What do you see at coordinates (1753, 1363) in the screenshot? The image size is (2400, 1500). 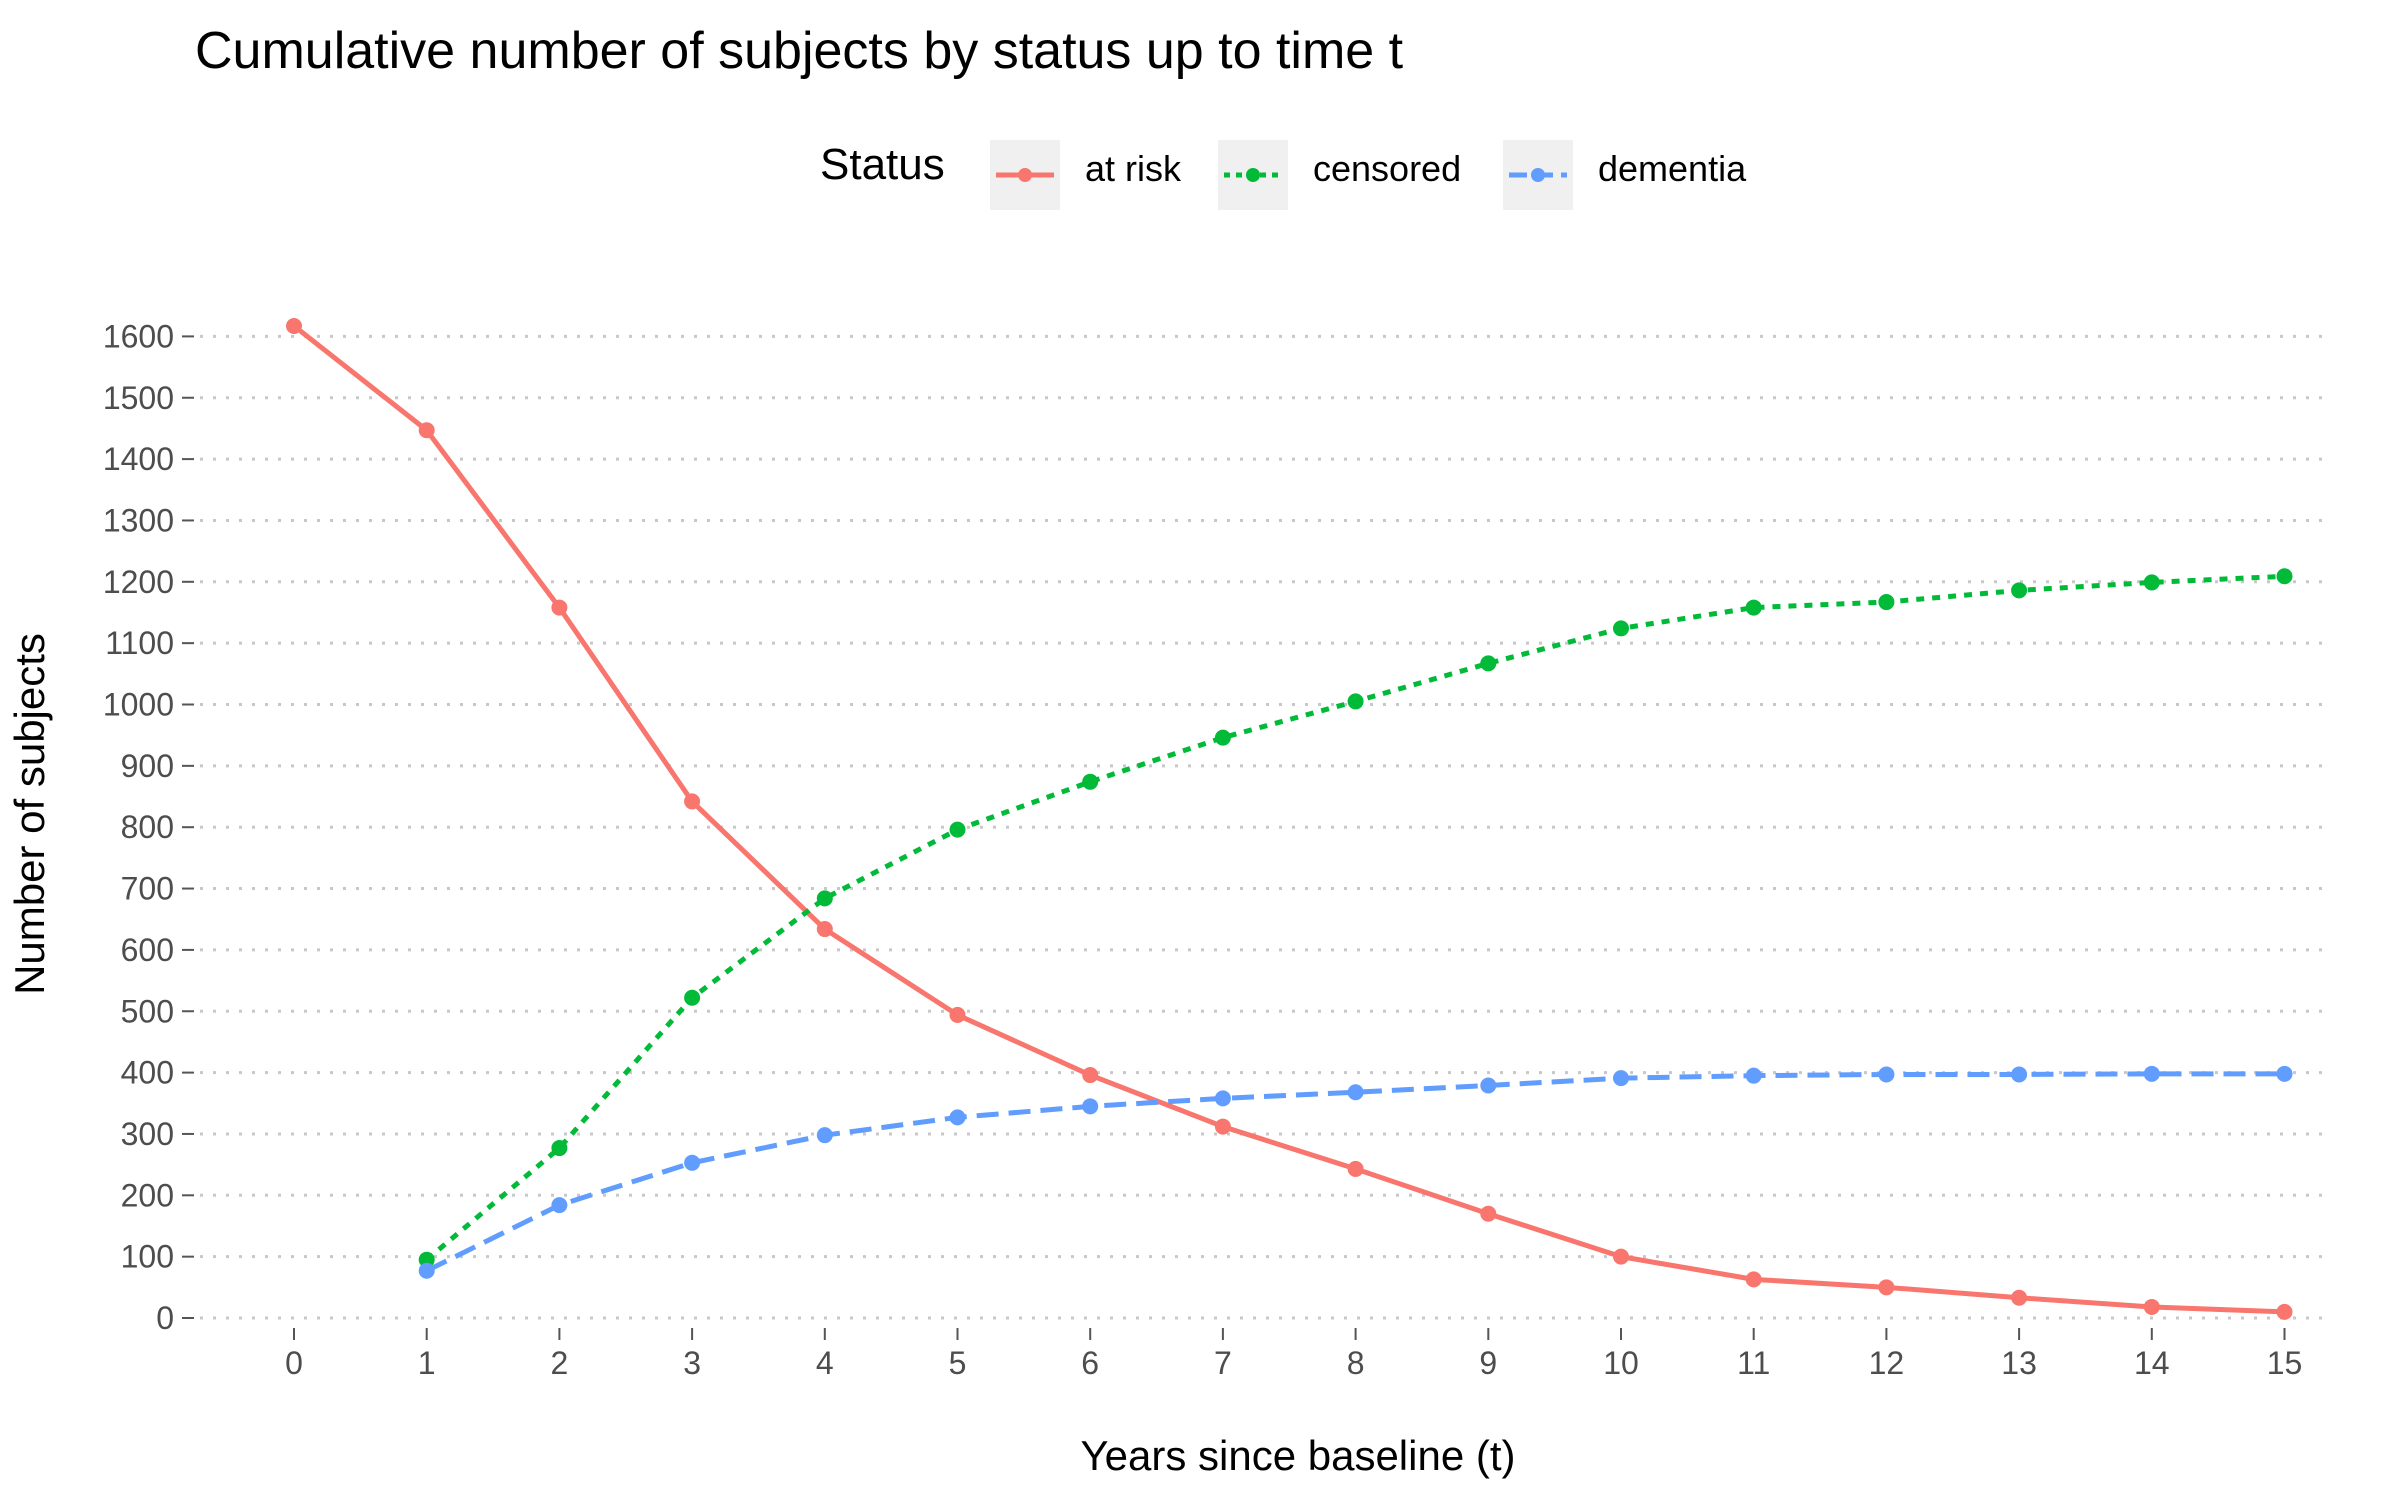 I see `x-tick-label-11: 11` at bounding box center [1753, 1363].